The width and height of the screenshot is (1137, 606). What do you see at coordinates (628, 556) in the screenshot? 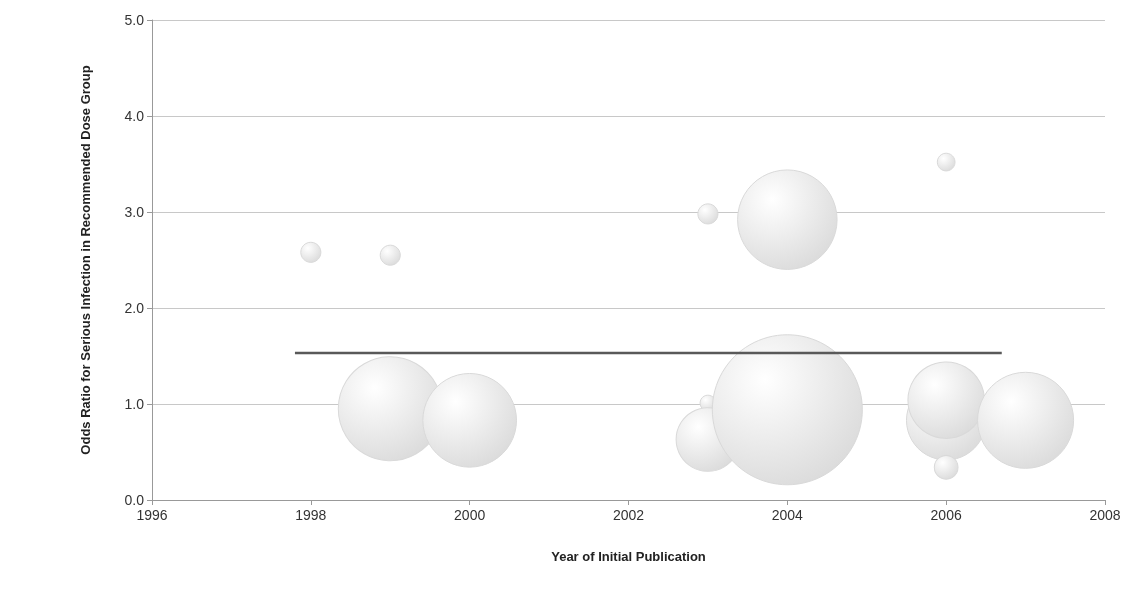
I see `x-axis-title: Year of Initial Publication` at bounding box center [628, 556].